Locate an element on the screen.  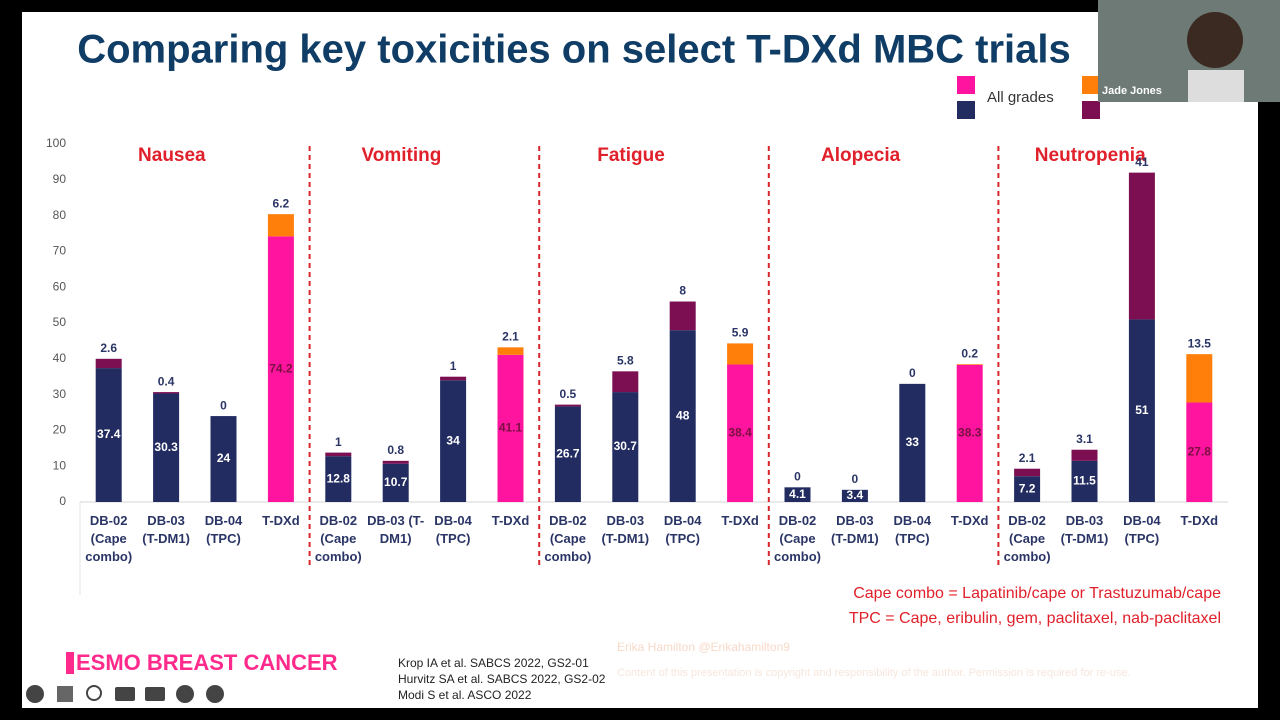
value-label: 3.4 is located at coordinates (855, 495).